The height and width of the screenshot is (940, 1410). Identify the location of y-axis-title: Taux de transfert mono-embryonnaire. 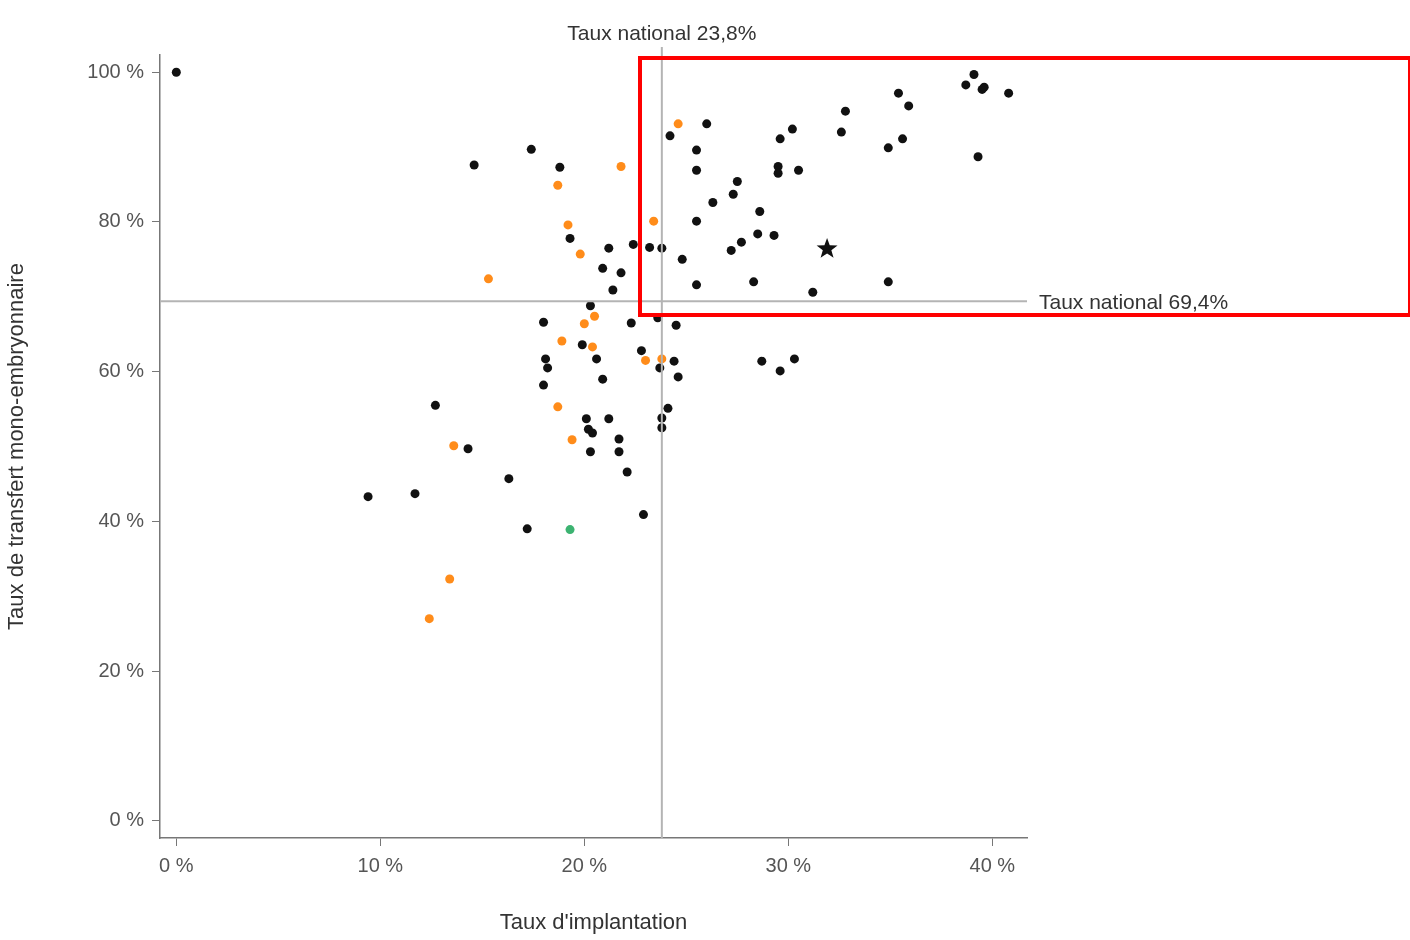
(16, 446).